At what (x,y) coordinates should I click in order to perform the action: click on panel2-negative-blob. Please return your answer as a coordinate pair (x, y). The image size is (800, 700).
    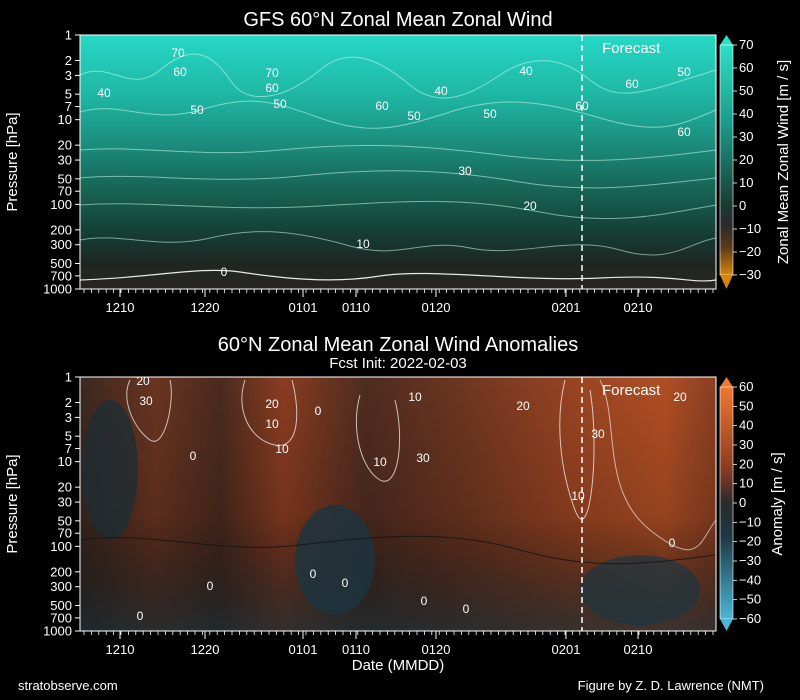
    Looking at the image, I should click on (335, 560).